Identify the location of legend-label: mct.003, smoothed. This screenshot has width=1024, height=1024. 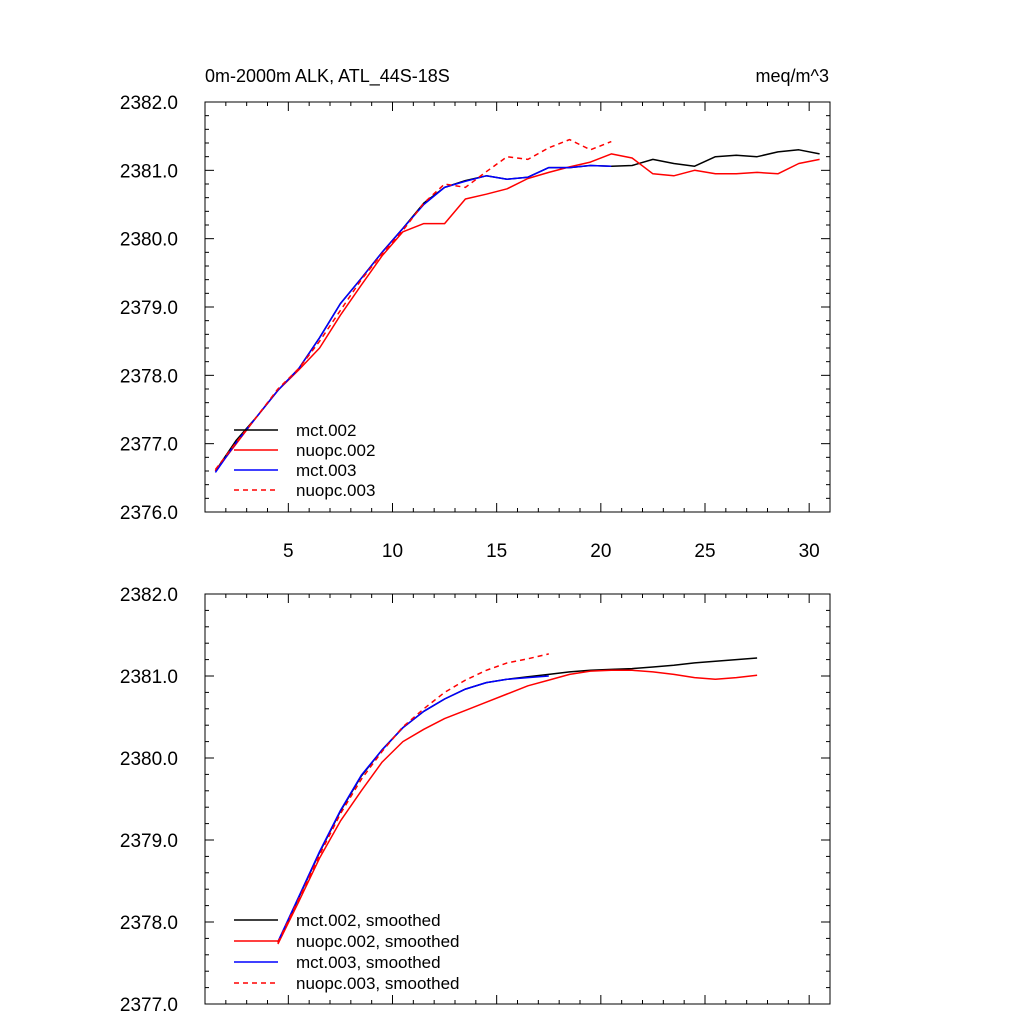
(368, 962).